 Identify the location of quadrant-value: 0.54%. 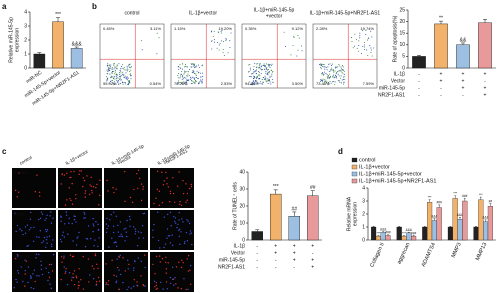
(156, 83).